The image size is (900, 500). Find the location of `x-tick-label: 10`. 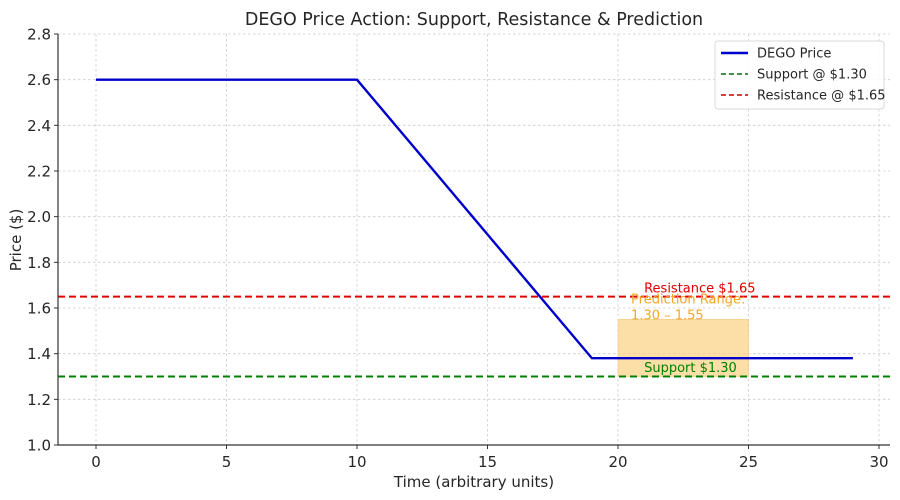

x-tick-label: 10 is located at coordinates (356, 462).